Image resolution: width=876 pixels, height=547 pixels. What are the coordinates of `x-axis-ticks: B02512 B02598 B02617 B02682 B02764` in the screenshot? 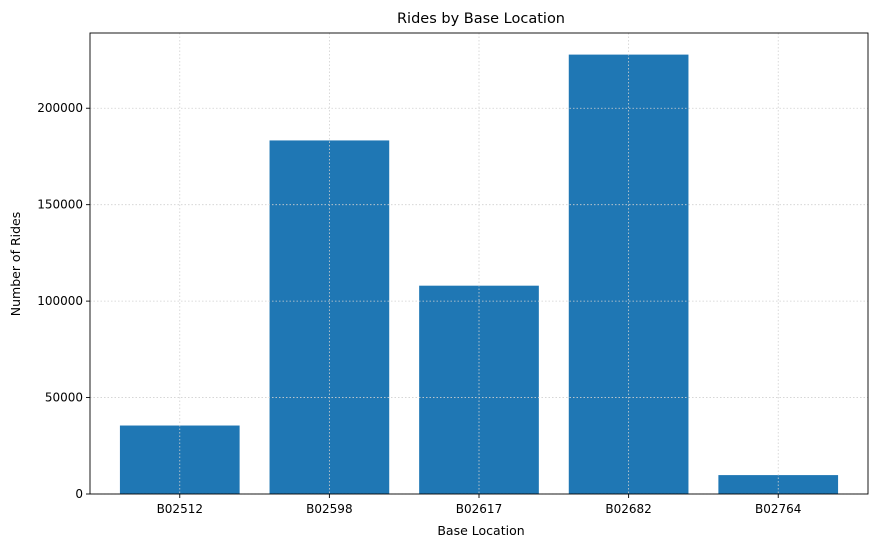 It's located at (479, 505).